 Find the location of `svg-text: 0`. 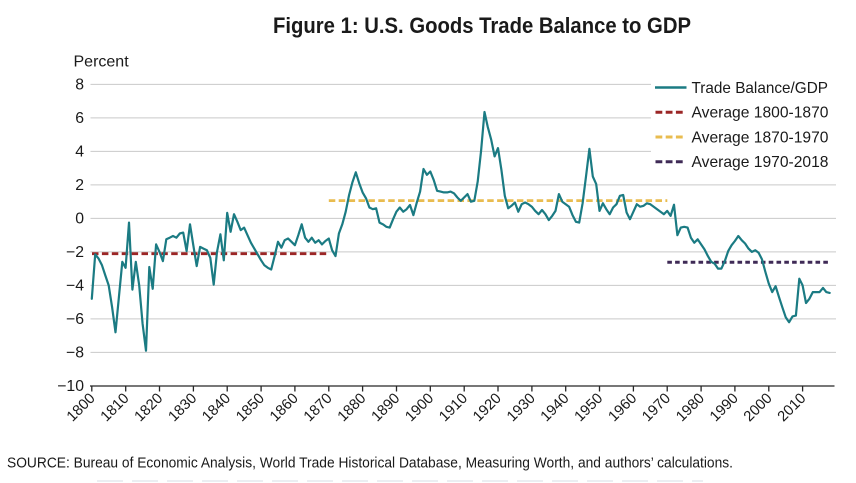

svg-text: 0 is located at coordinates (79, 219).